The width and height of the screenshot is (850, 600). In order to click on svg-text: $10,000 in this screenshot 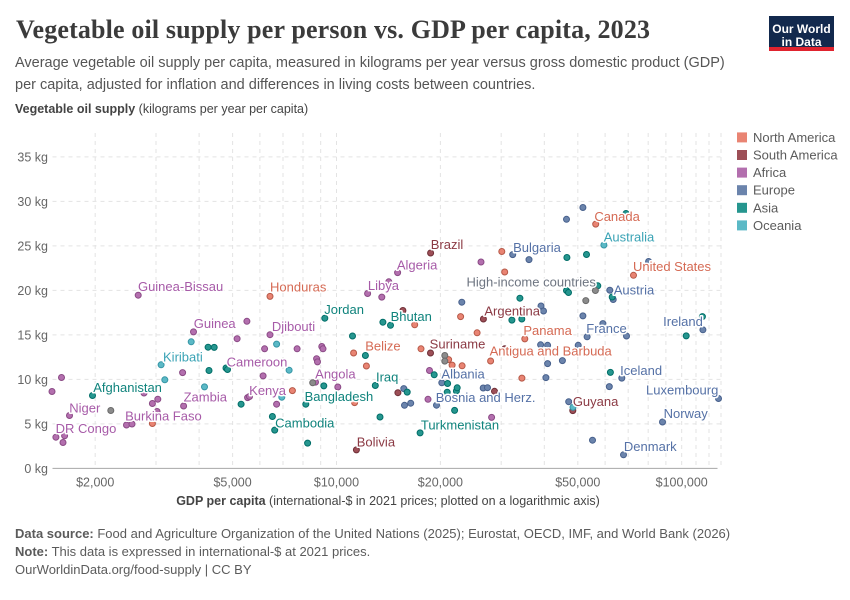, I will do `click(336, 483)`.